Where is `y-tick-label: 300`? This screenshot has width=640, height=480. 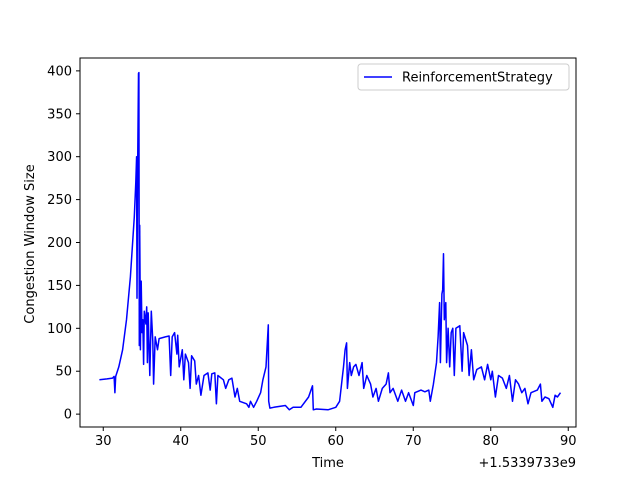 y-tick-label: 300 is located at coordinates (59, 157).